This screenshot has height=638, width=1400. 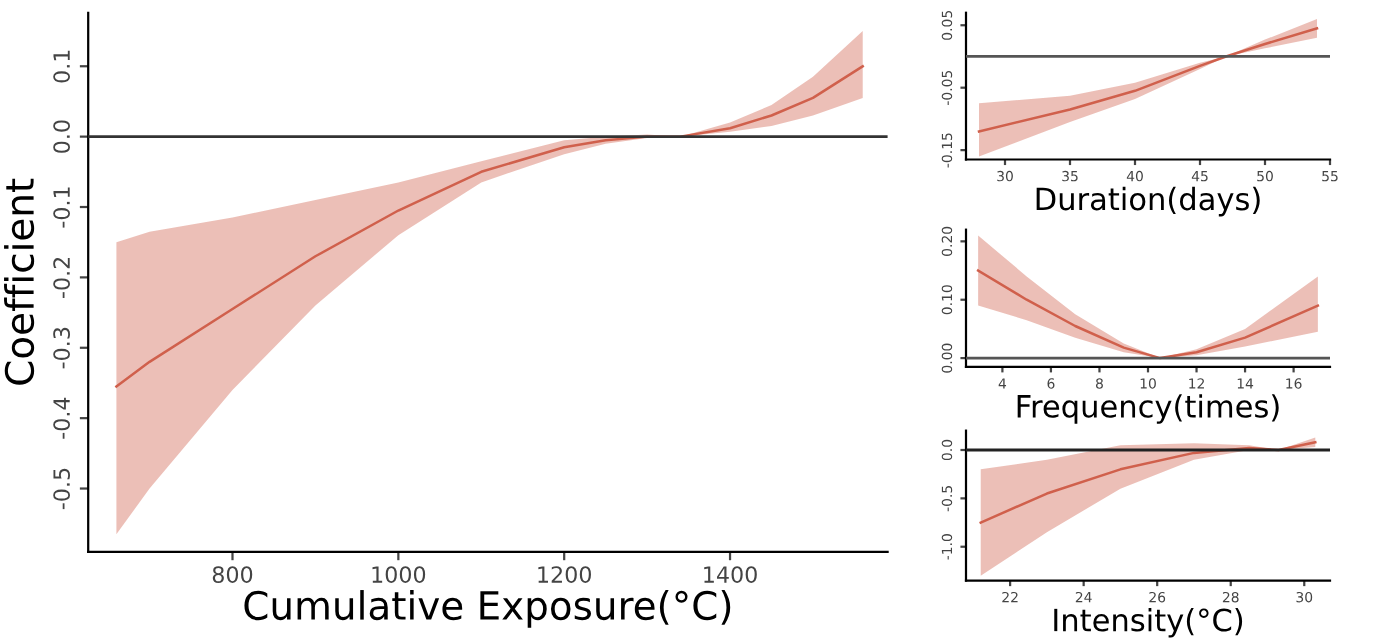 I want to click on y-tick-label: -0.4, so click(x=62, y=418).